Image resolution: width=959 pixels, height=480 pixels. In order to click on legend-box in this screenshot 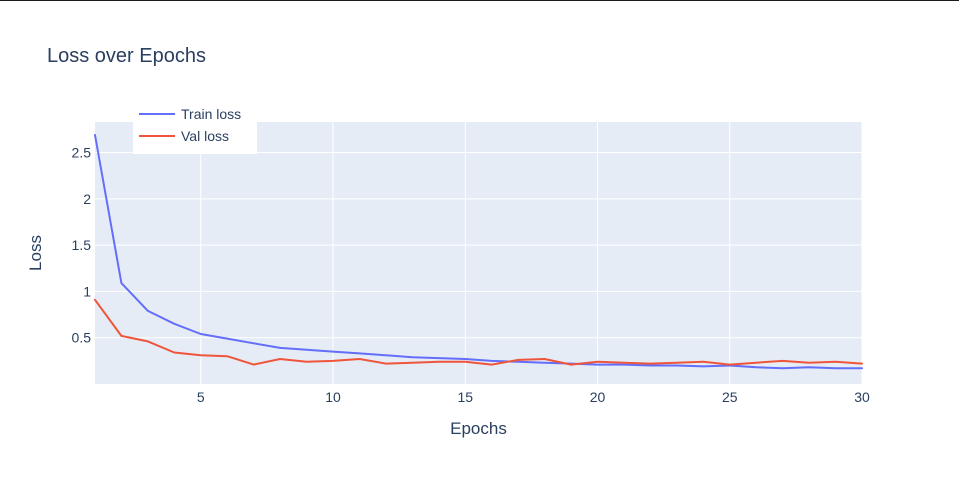, I will do `click(195, 128)`.